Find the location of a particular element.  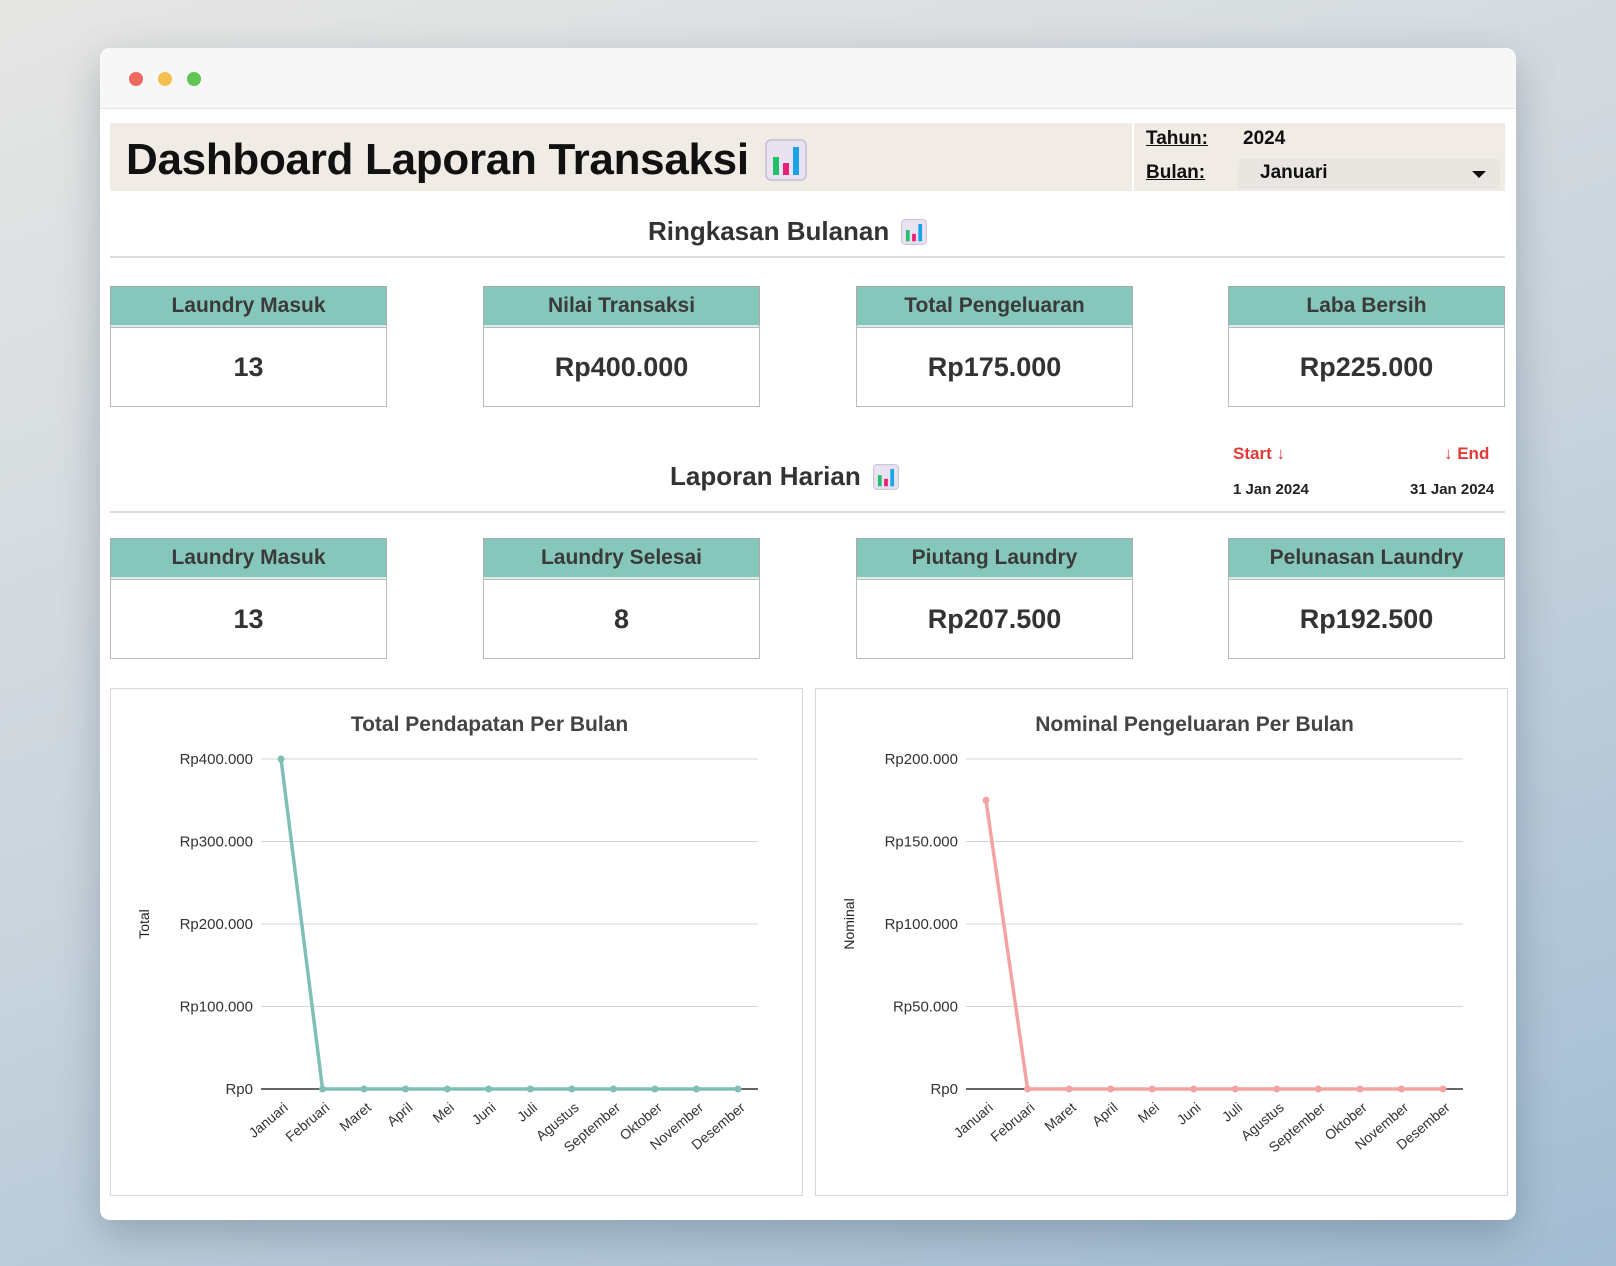

series-line is located at coordinates (508, 924).